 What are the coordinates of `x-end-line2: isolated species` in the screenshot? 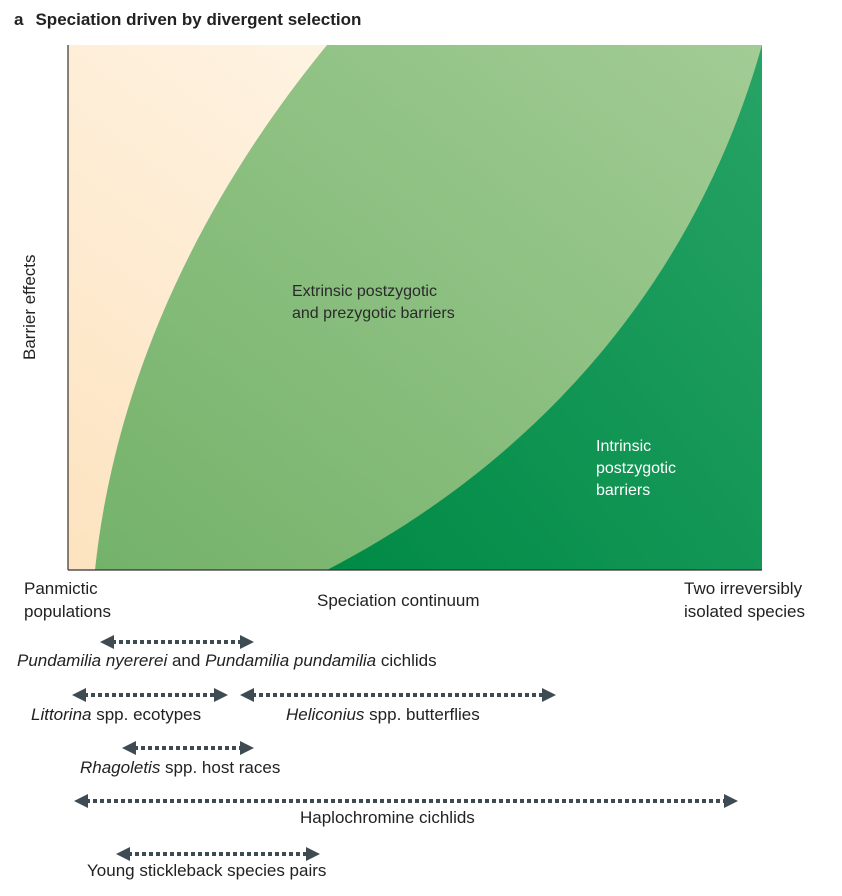 It's located at (744, 611).